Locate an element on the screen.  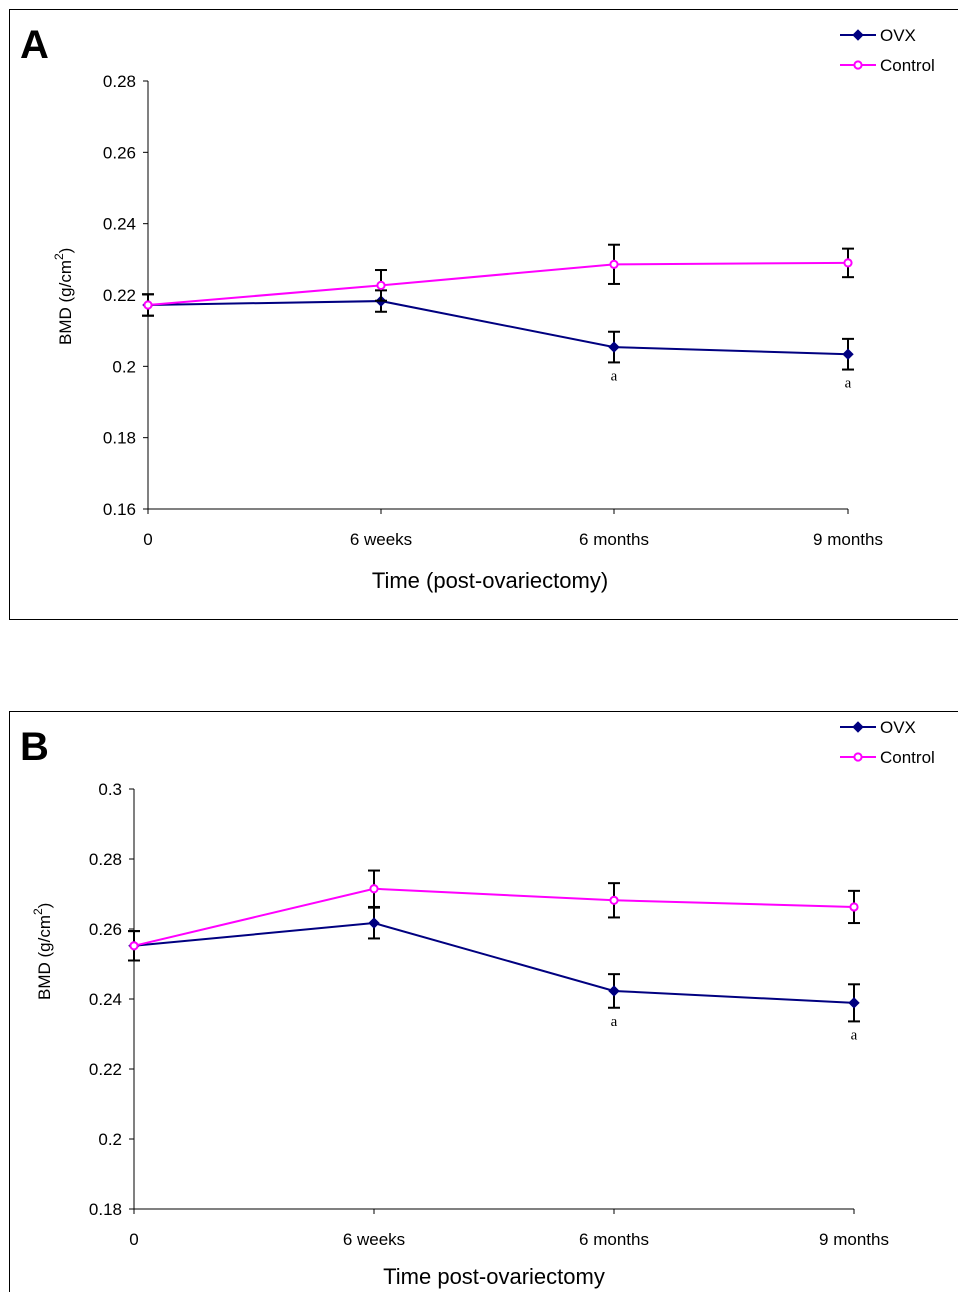
panel-a-y-tick-label: 0.26 is located at coordinates (119, 152).